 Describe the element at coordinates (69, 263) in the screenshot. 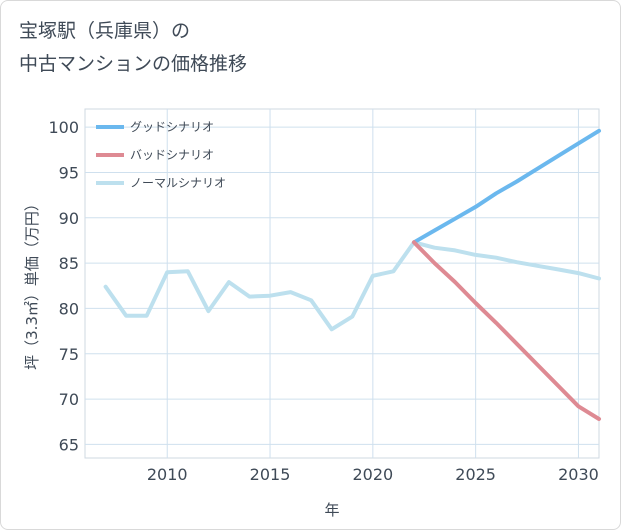

I see `y-tick-label: 85` at that location.